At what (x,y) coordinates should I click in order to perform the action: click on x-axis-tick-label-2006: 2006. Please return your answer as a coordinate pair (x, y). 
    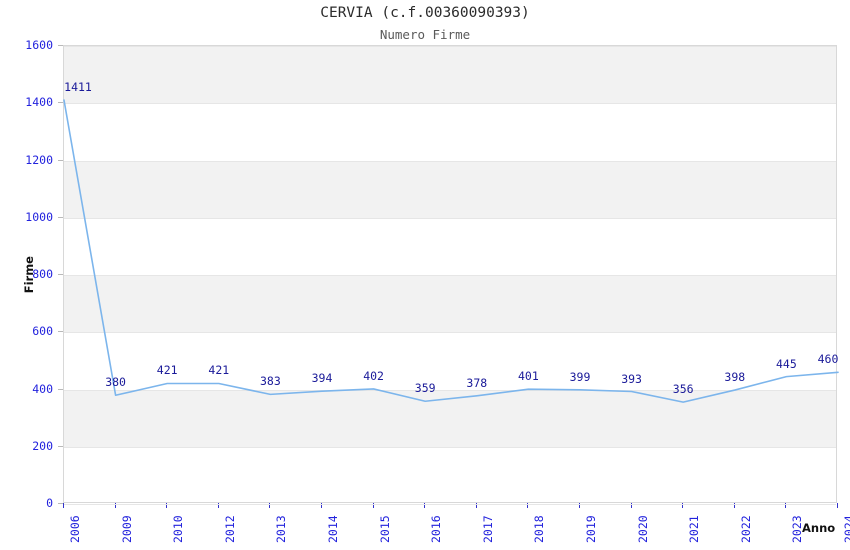
    Looking at the image, I should click on (75, 529).